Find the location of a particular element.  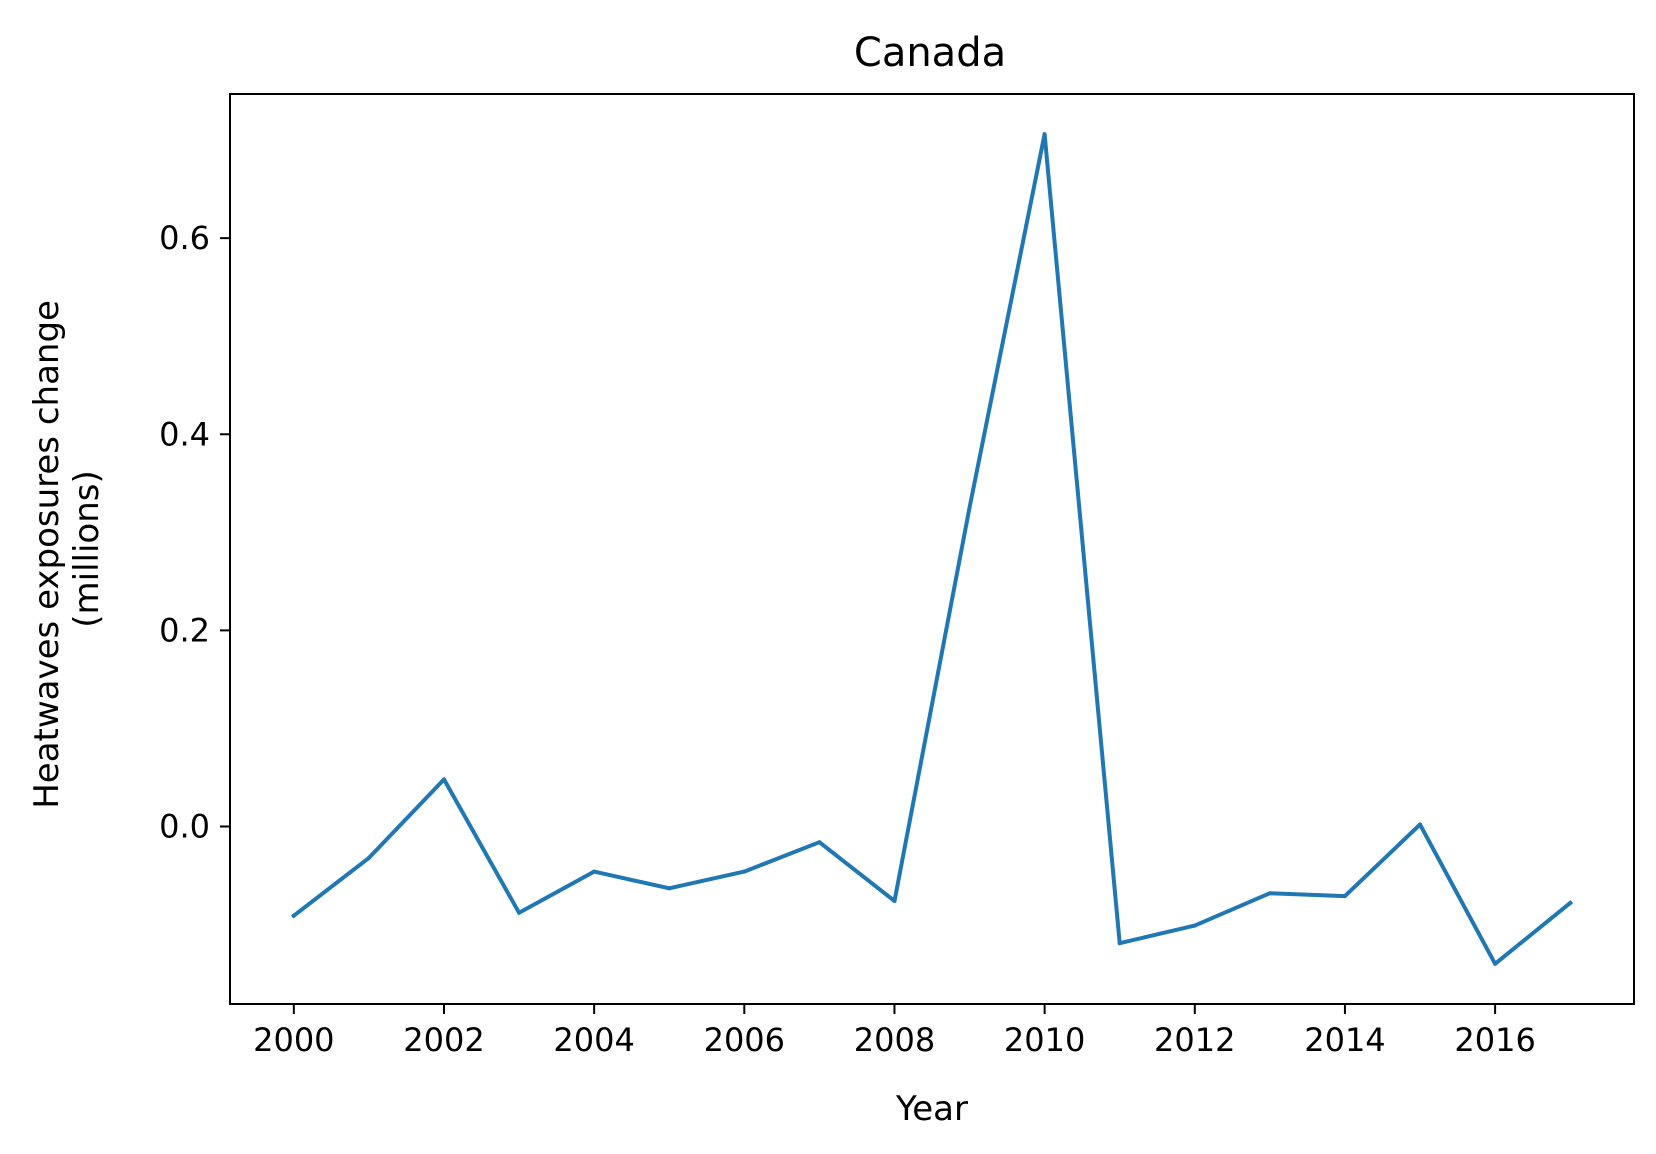

y-tick-label: 0.6 is located at coordinates (184, 238).